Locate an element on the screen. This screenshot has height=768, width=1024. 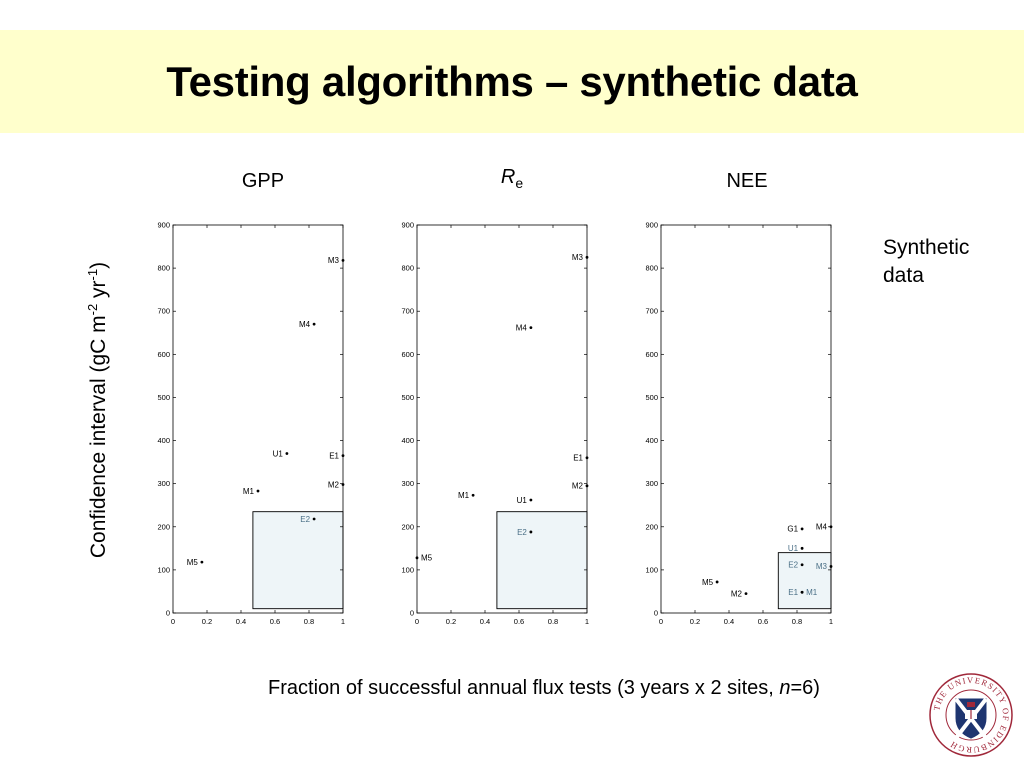
title-band is located at coordinates (512, 81).